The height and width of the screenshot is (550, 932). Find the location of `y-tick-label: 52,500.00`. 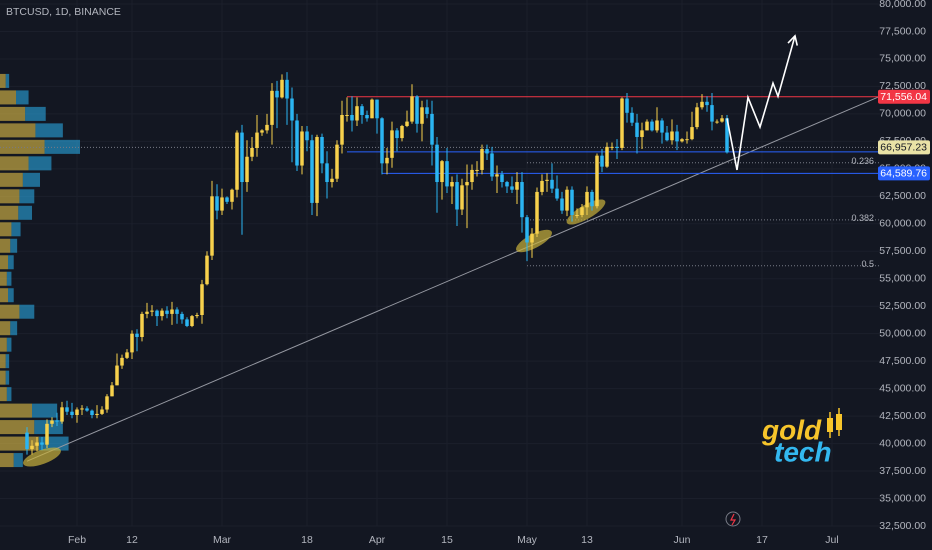

y-tick-label: 52,500.00 is located at coordinates (902, 306).